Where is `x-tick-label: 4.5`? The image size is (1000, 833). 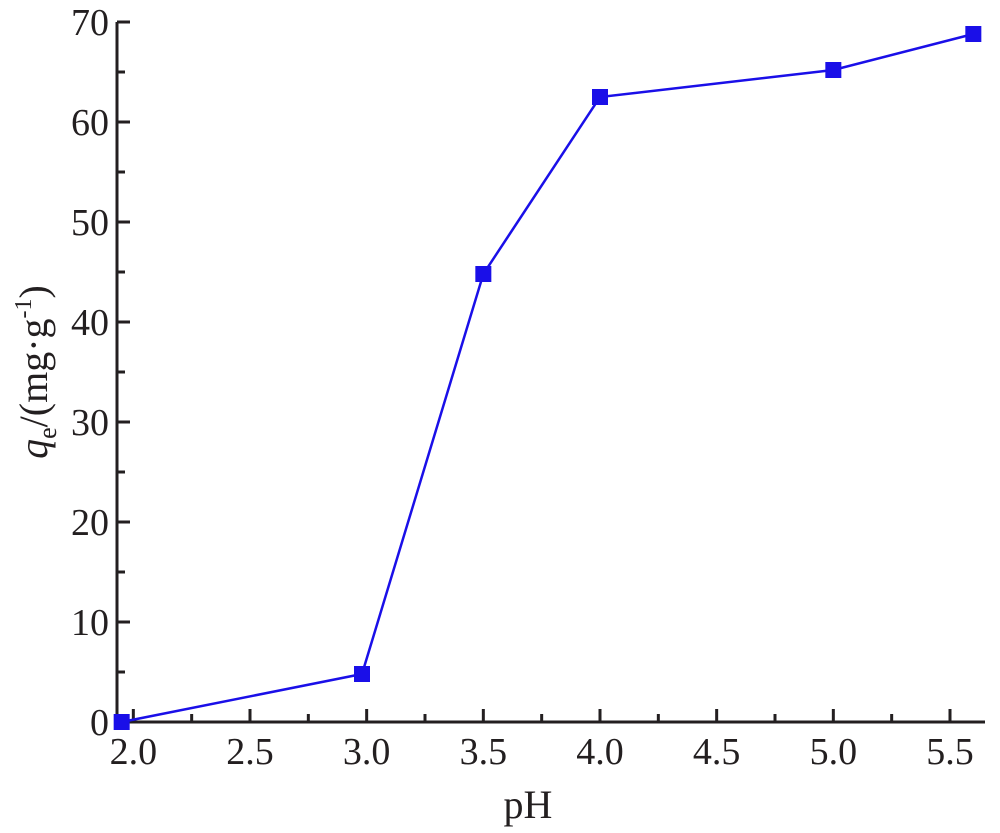 x-tick-label: 4.5 is located at coordinates (717, 752).